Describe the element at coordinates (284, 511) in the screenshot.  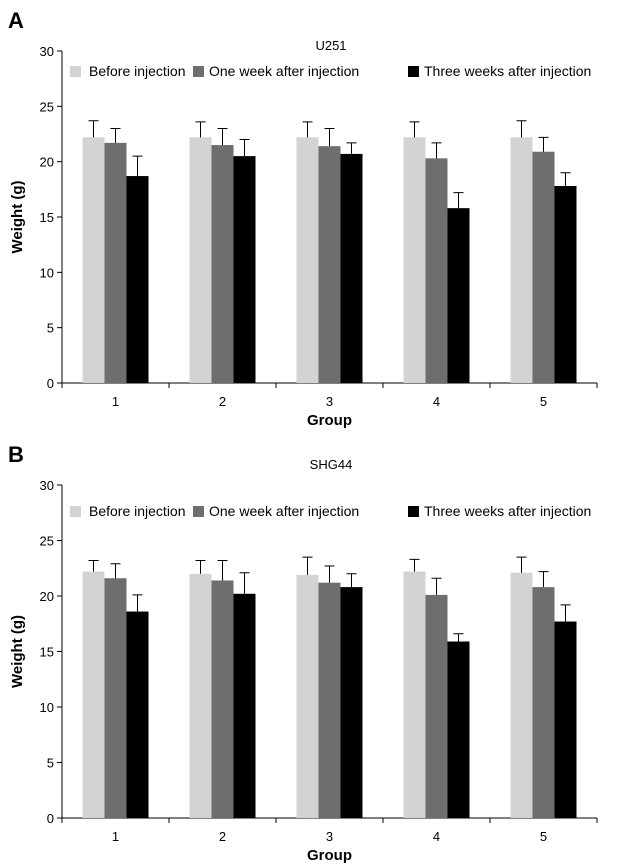
I see `legend-label: One week after injection` at that location.